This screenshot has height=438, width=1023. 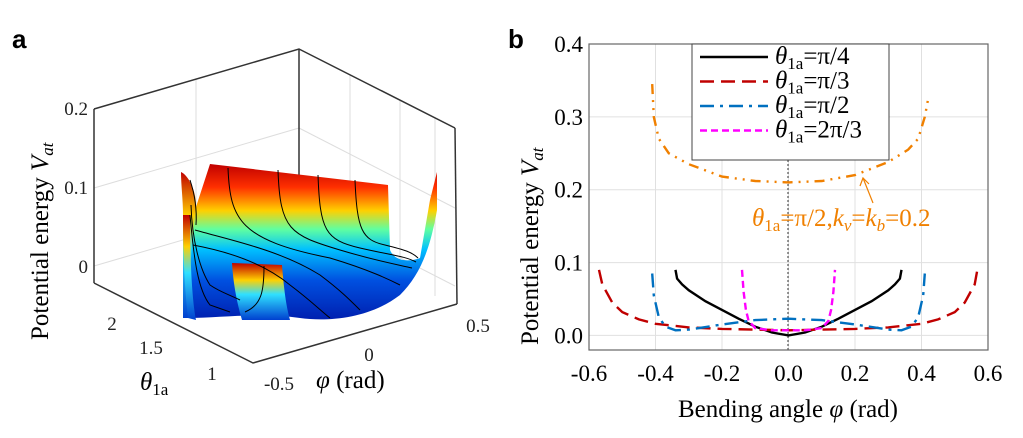 What do you see at coordinates (112, 324) in the screenshot?
I see `theta-tick-label: 2` at bounding box center [112, 324].